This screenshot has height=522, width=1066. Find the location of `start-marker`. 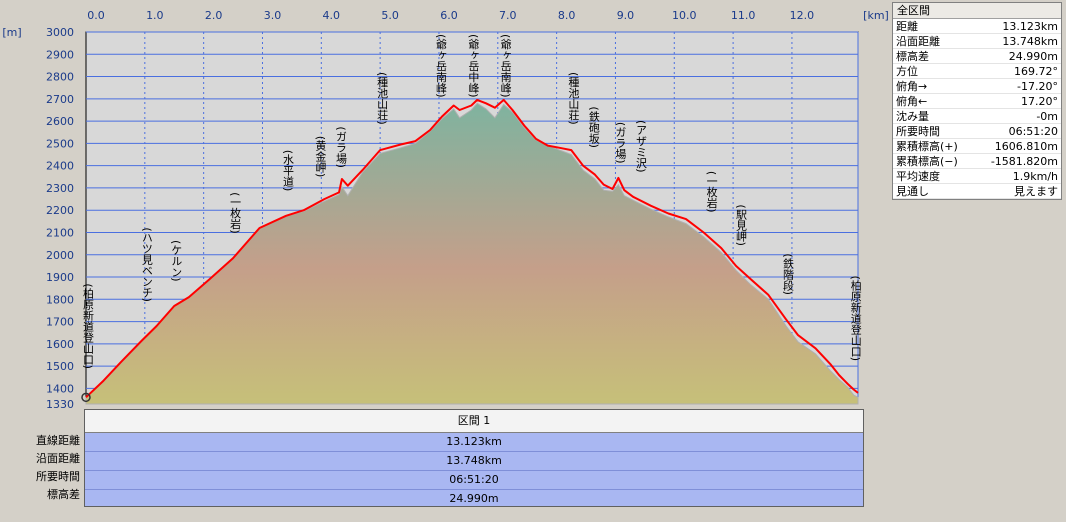

start-marker is located at coordinates (86, 397).